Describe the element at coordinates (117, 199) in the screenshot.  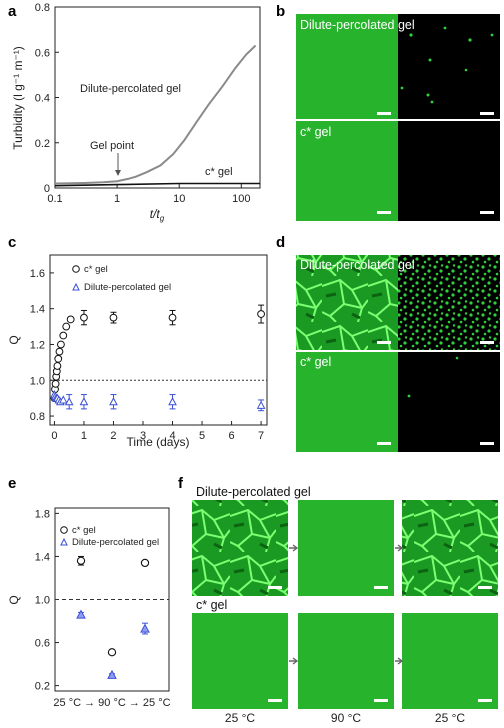
I see `chart-a-xtick-label: 1` at that location.